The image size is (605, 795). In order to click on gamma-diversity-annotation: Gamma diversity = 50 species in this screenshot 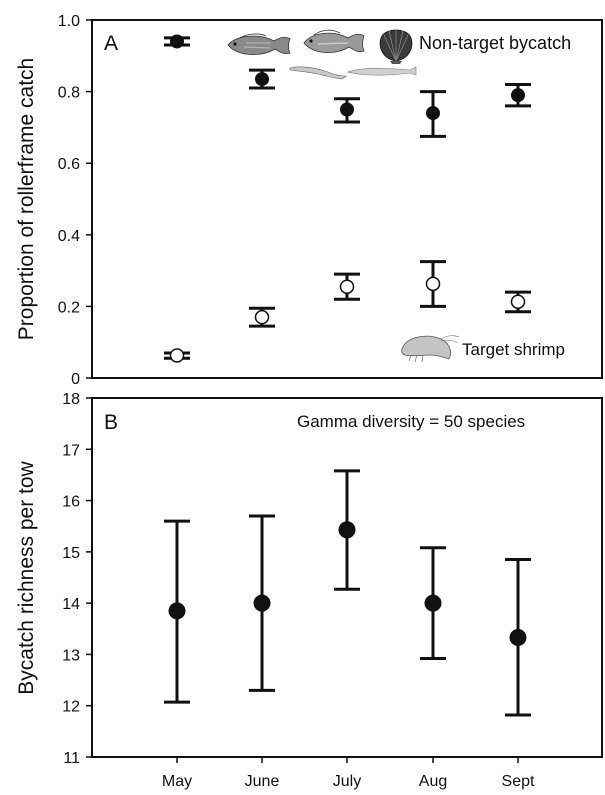, I will do `click(411, 421)`.